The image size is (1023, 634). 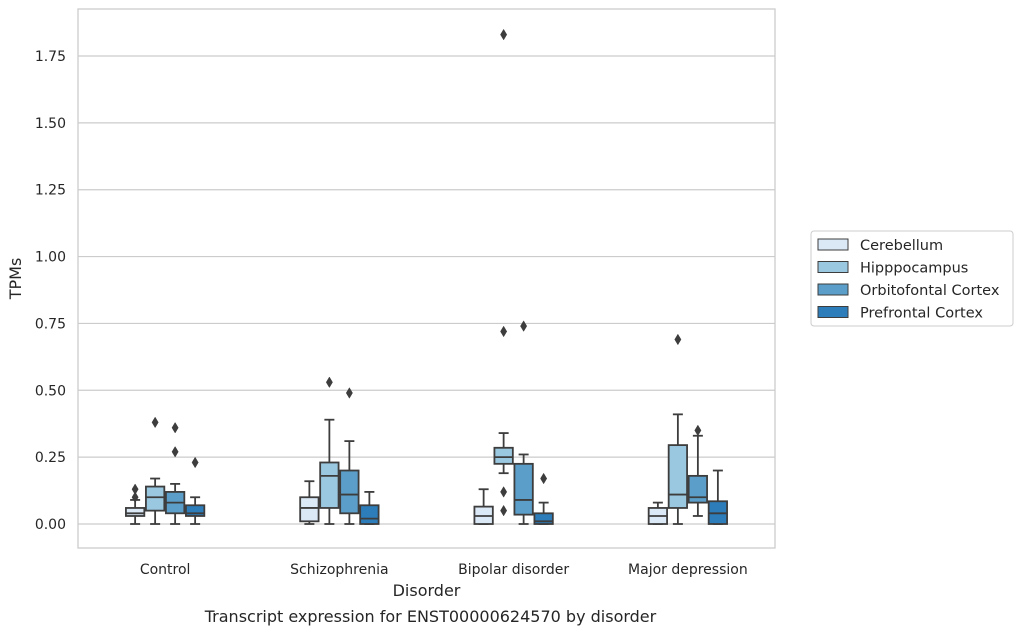 I want to click on y-tick-label: 1.50, so click(x=50, y=124).